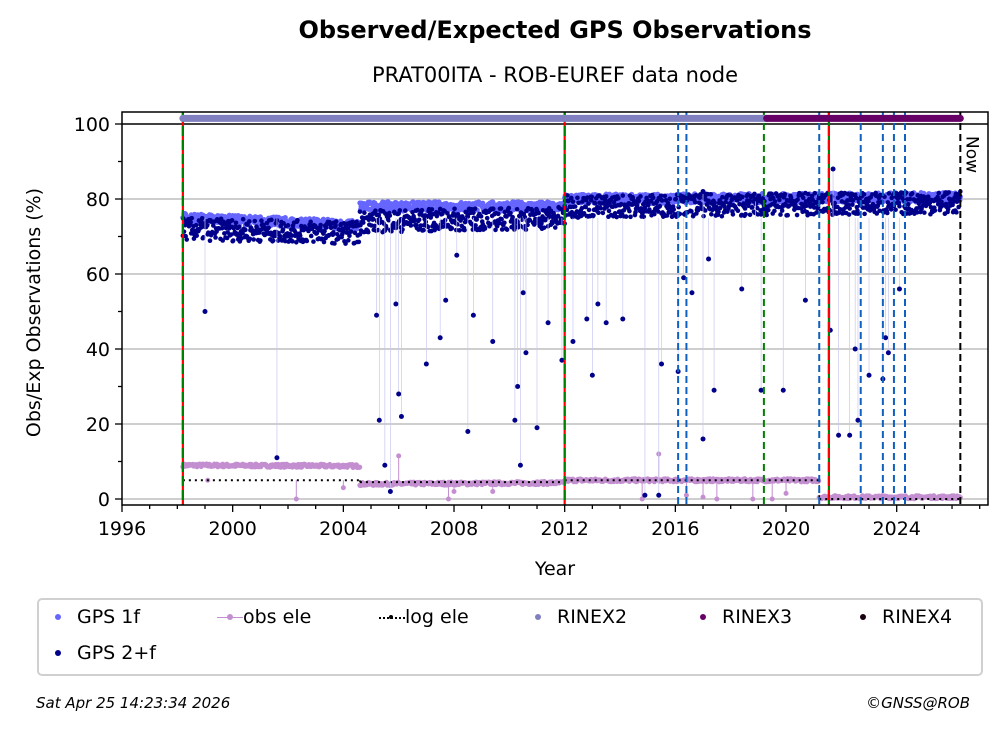 Image resolution: width=1008 pixels, height=734 pixels. What do you see at coordinates (555, 75) in the screenshot?
I see `chart-subtitle: PRAT00ITA - ROB-EUREF data node` at bounding box center [555, 75].